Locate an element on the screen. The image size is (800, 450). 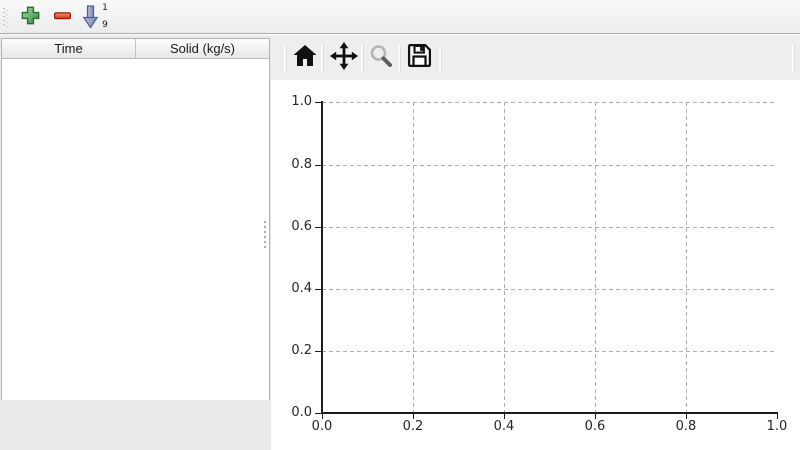
sort-rows-button: 1 9 is located at coordinates (95, 17).